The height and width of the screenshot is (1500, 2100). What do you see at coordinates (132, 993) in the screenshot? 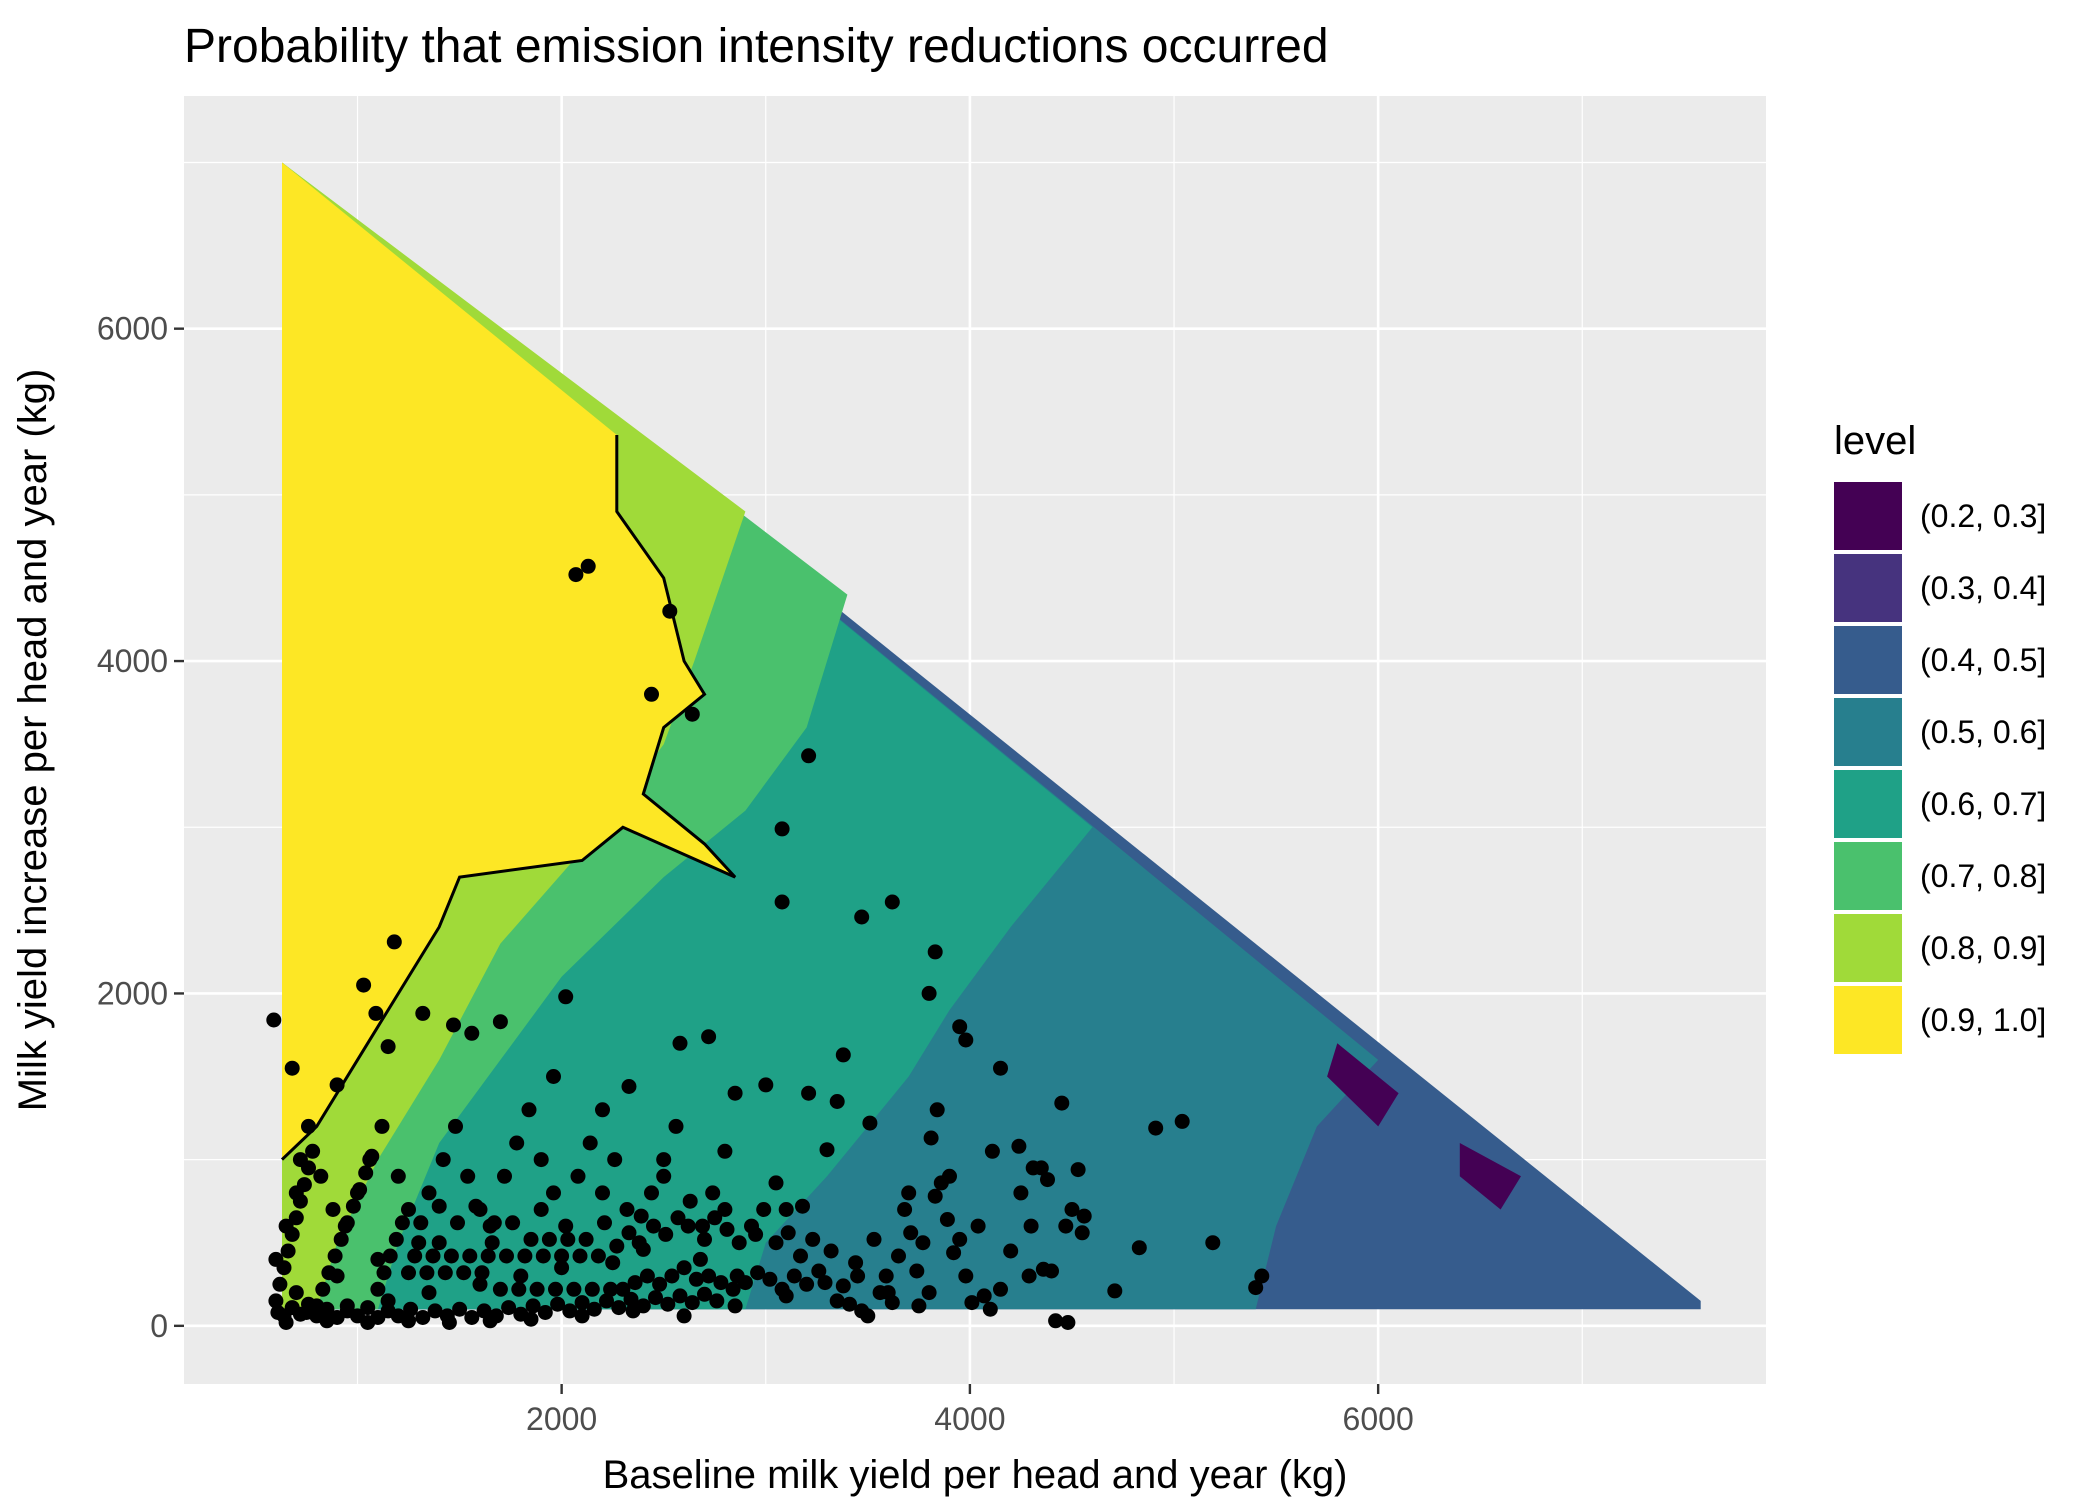
I see `y-tick-label: 2000` at bounding box center [132, 993].